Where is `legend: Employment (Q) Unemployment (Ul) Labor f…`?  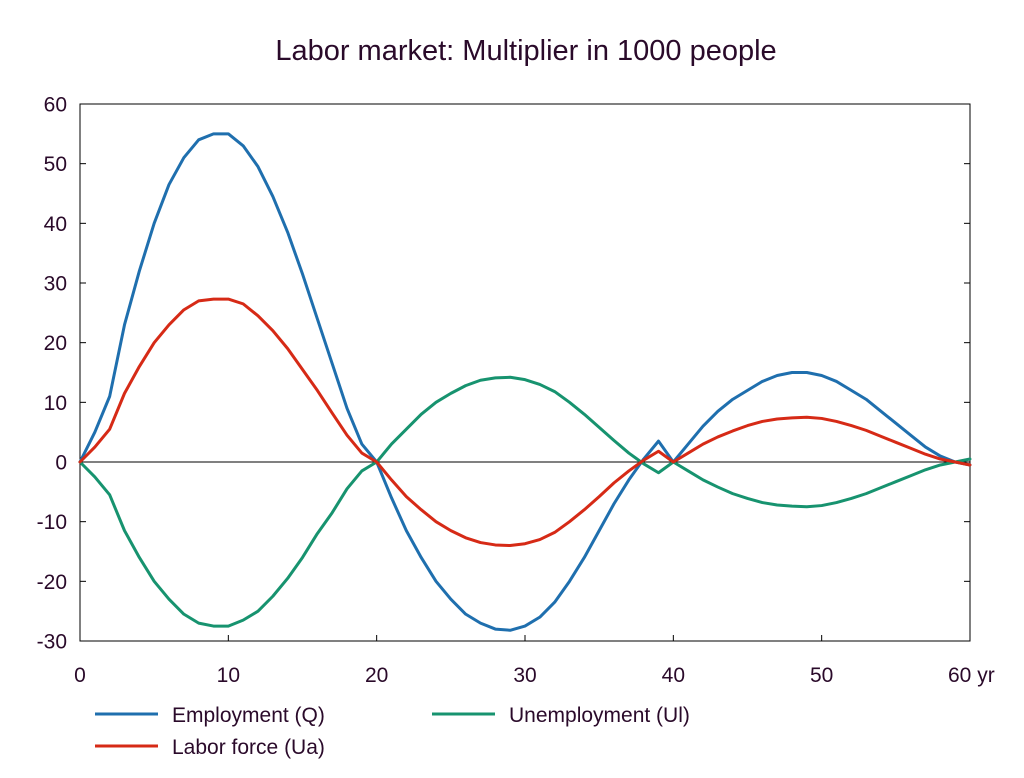 legend: Employment (Q) Unemployment (Ul) Labor f… is located at coordinates (392, 731).